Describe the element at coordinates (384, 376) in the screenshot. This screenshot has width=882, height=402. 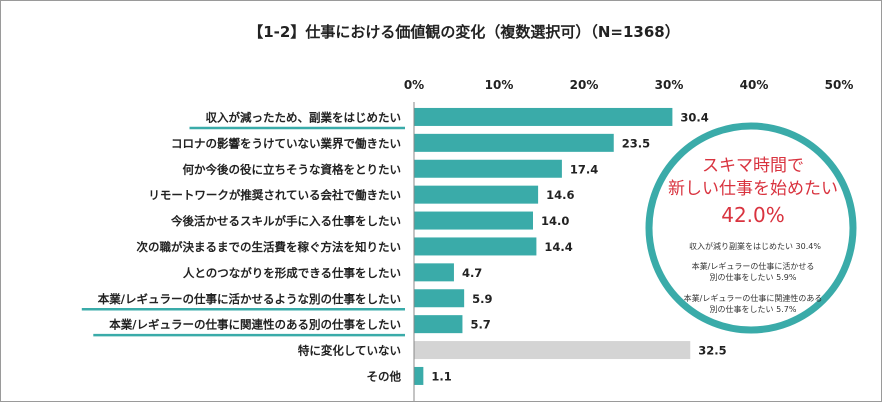
I see `category-label: その他` at that location.